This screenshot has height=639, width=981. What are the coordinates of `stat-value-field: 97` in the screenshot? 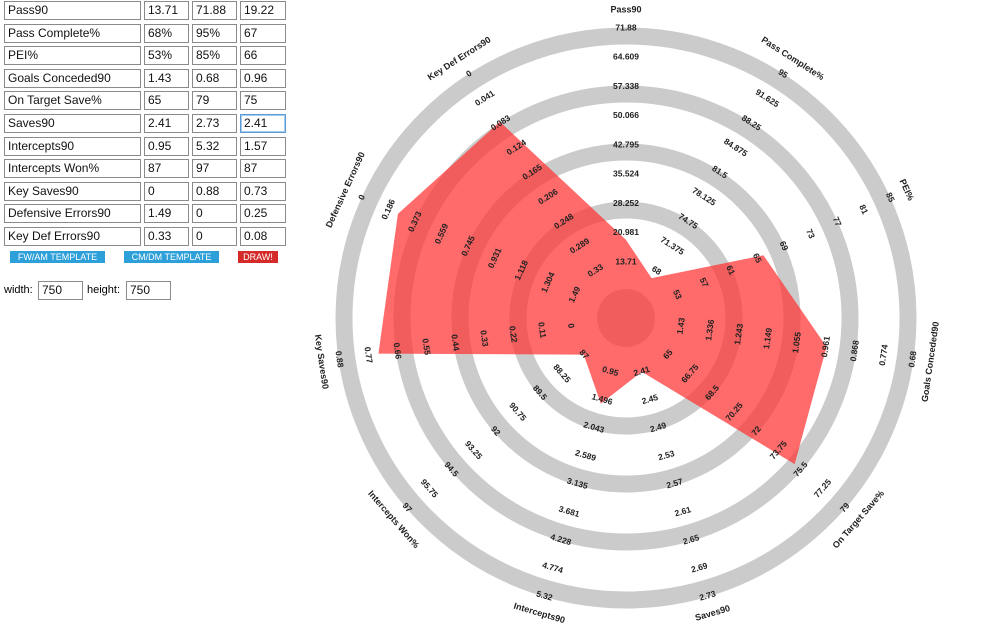 It's located at (214, 169).